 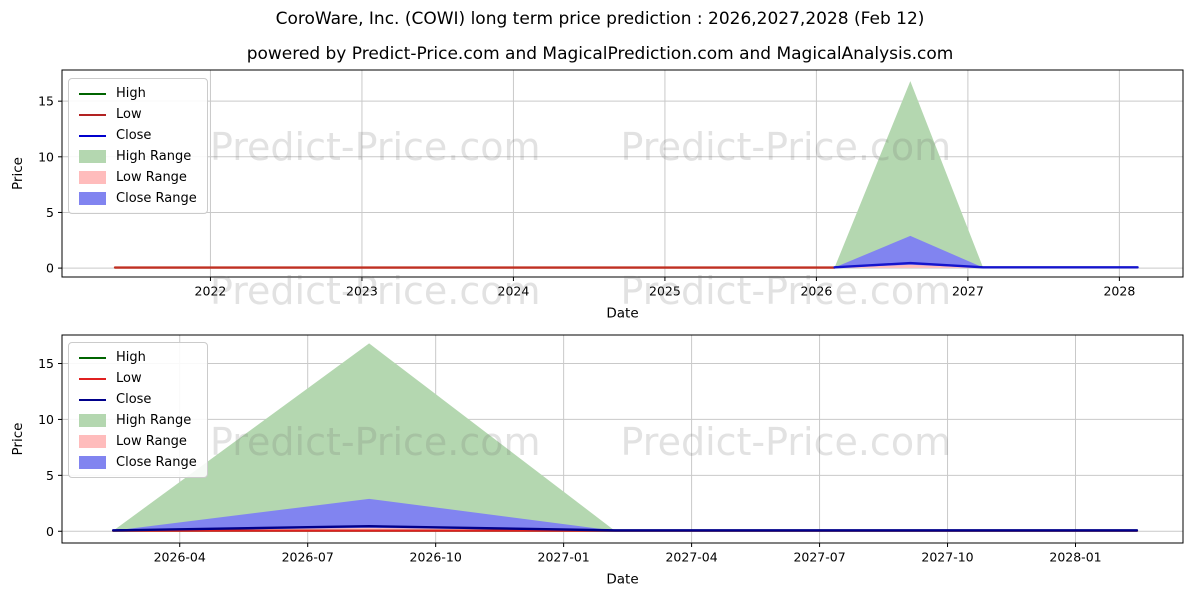 I want to click on x-tick-label: 2026-10, so click(x=436, y=557).